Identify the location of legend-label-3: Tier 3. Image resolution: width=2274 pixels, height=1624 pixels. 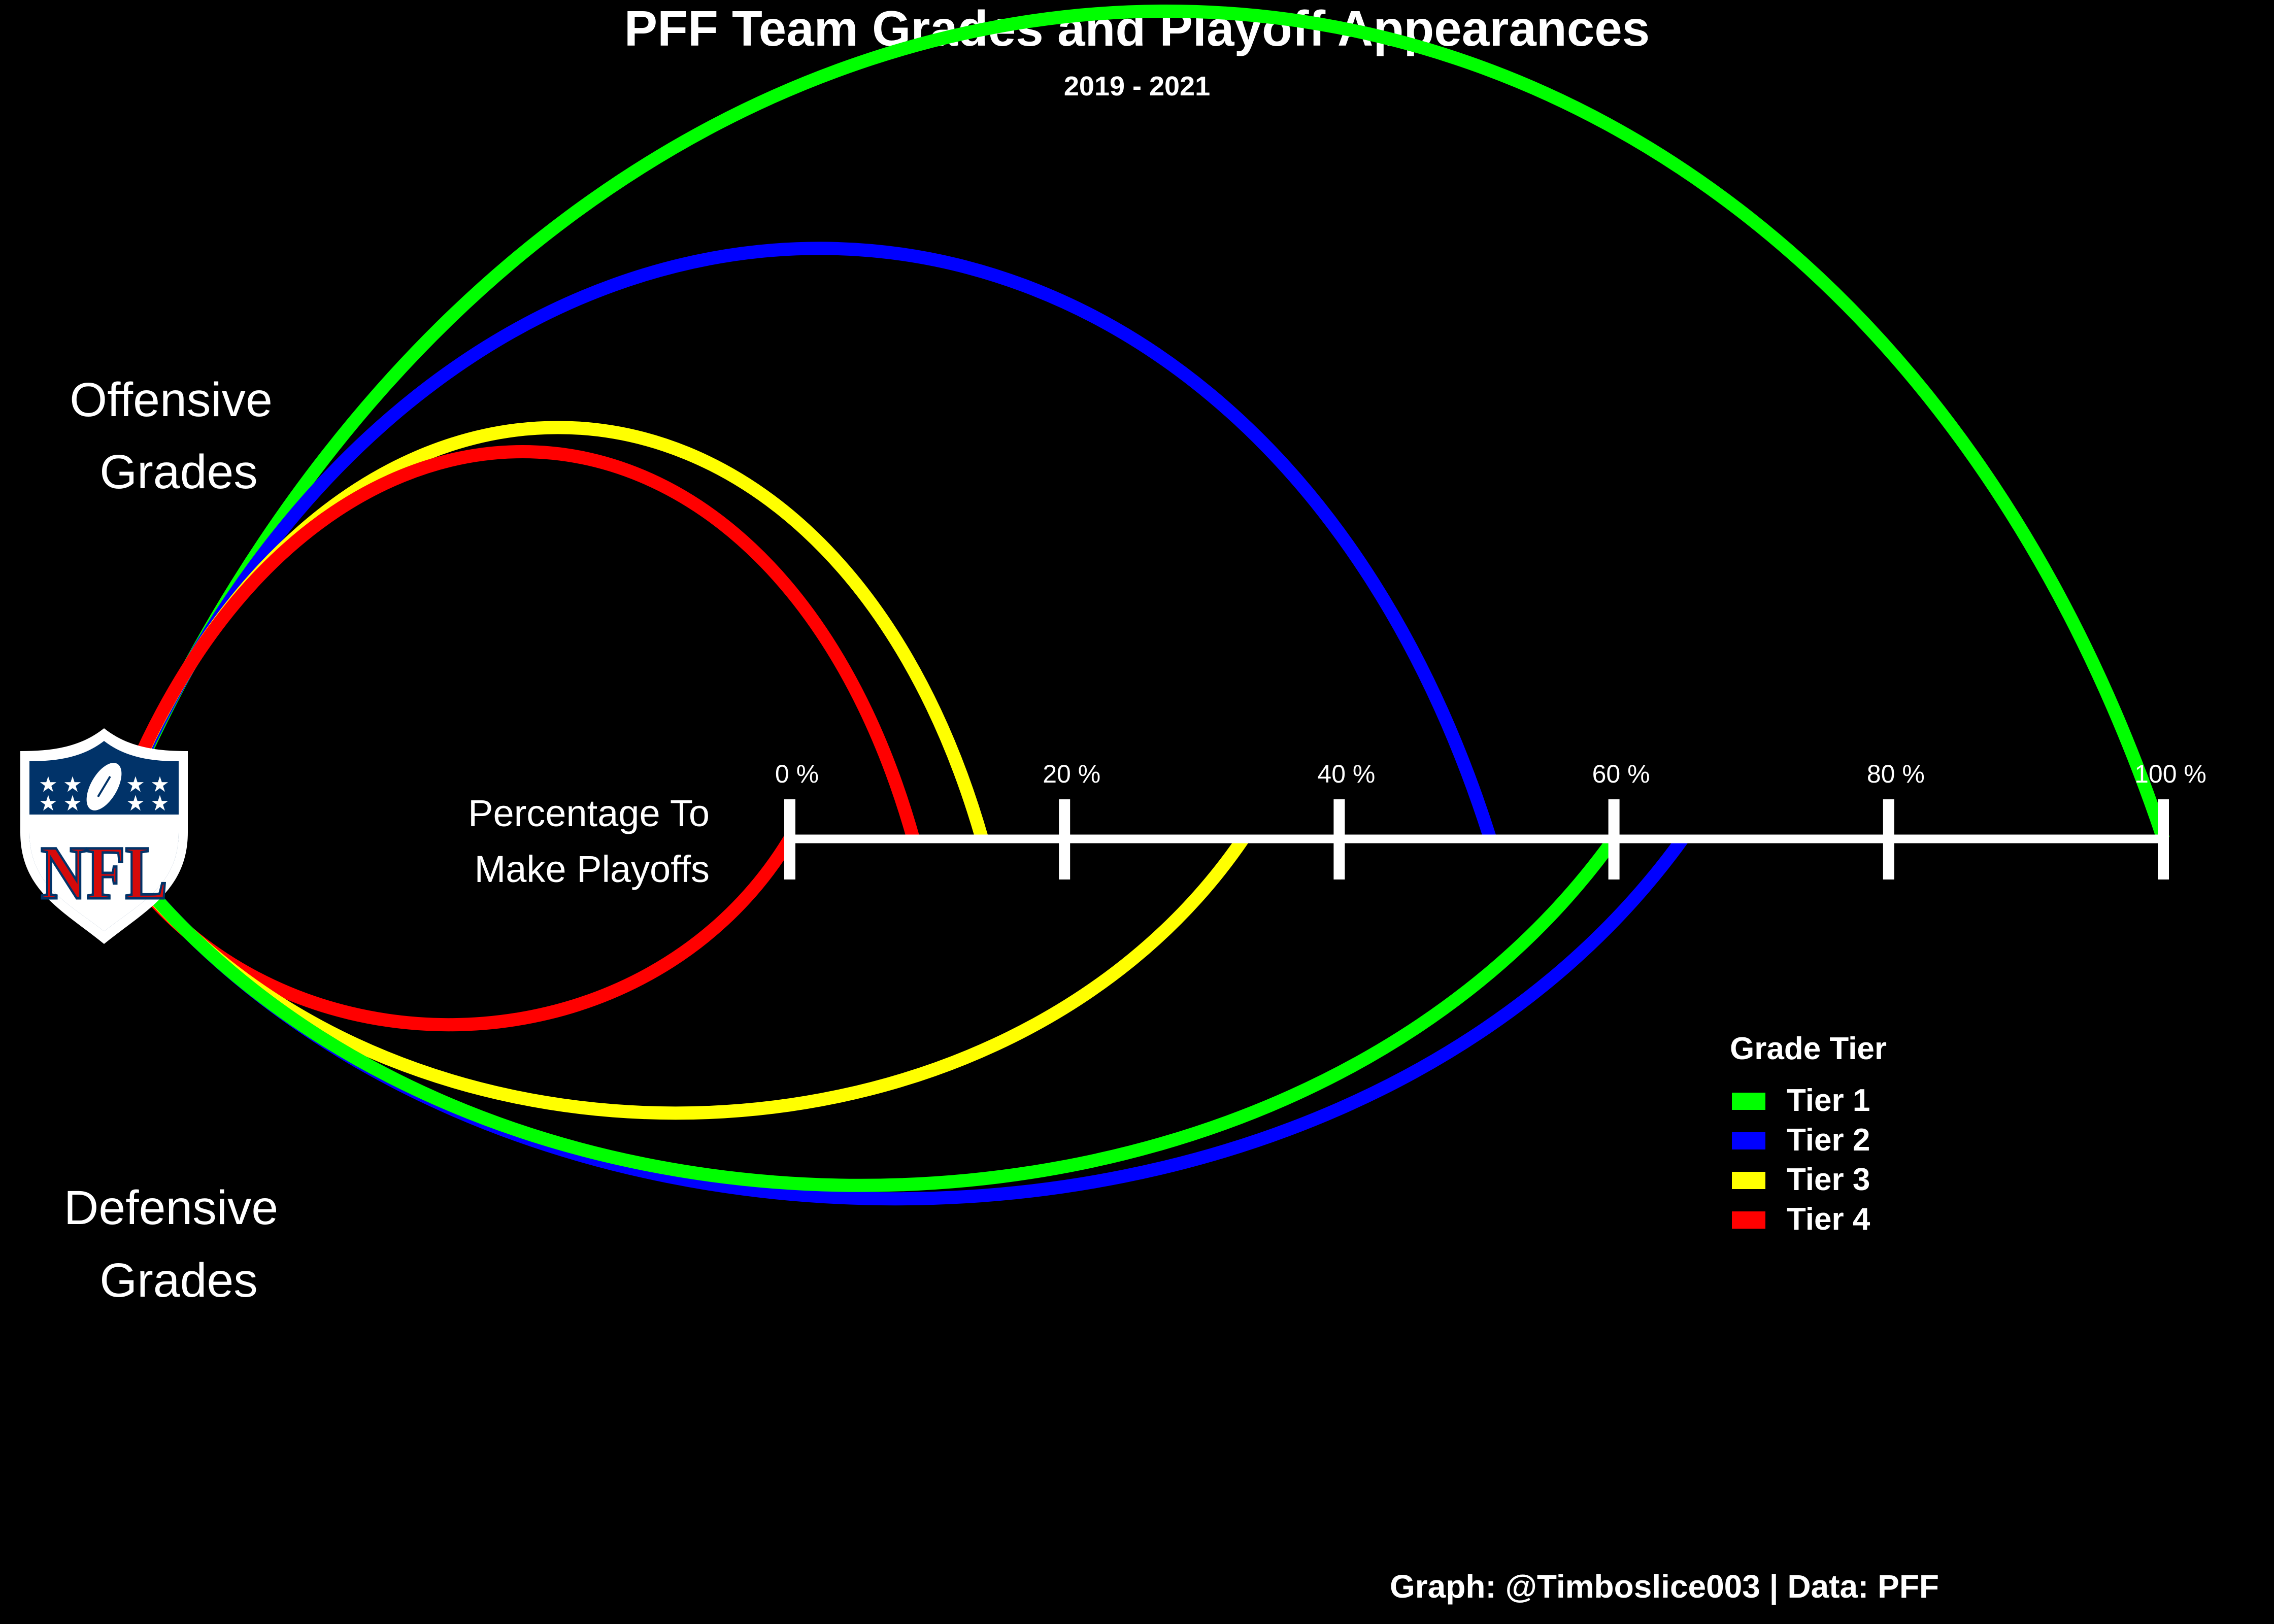
(1828, 1179).